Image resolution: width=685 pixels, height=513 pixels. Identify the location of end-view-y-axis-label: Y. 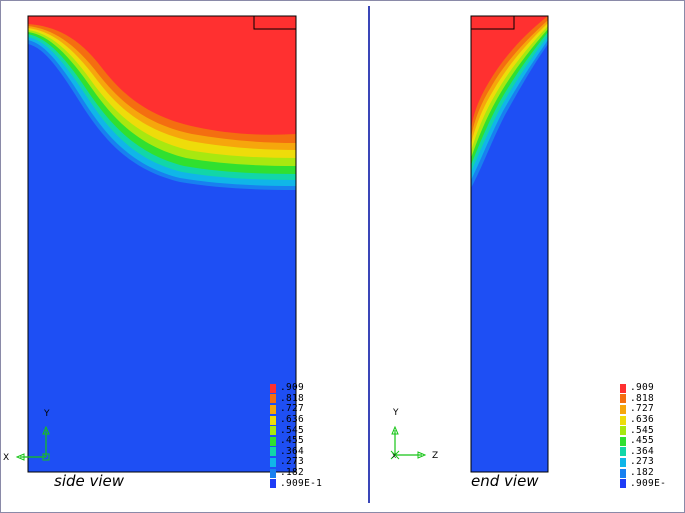
(395, 413).